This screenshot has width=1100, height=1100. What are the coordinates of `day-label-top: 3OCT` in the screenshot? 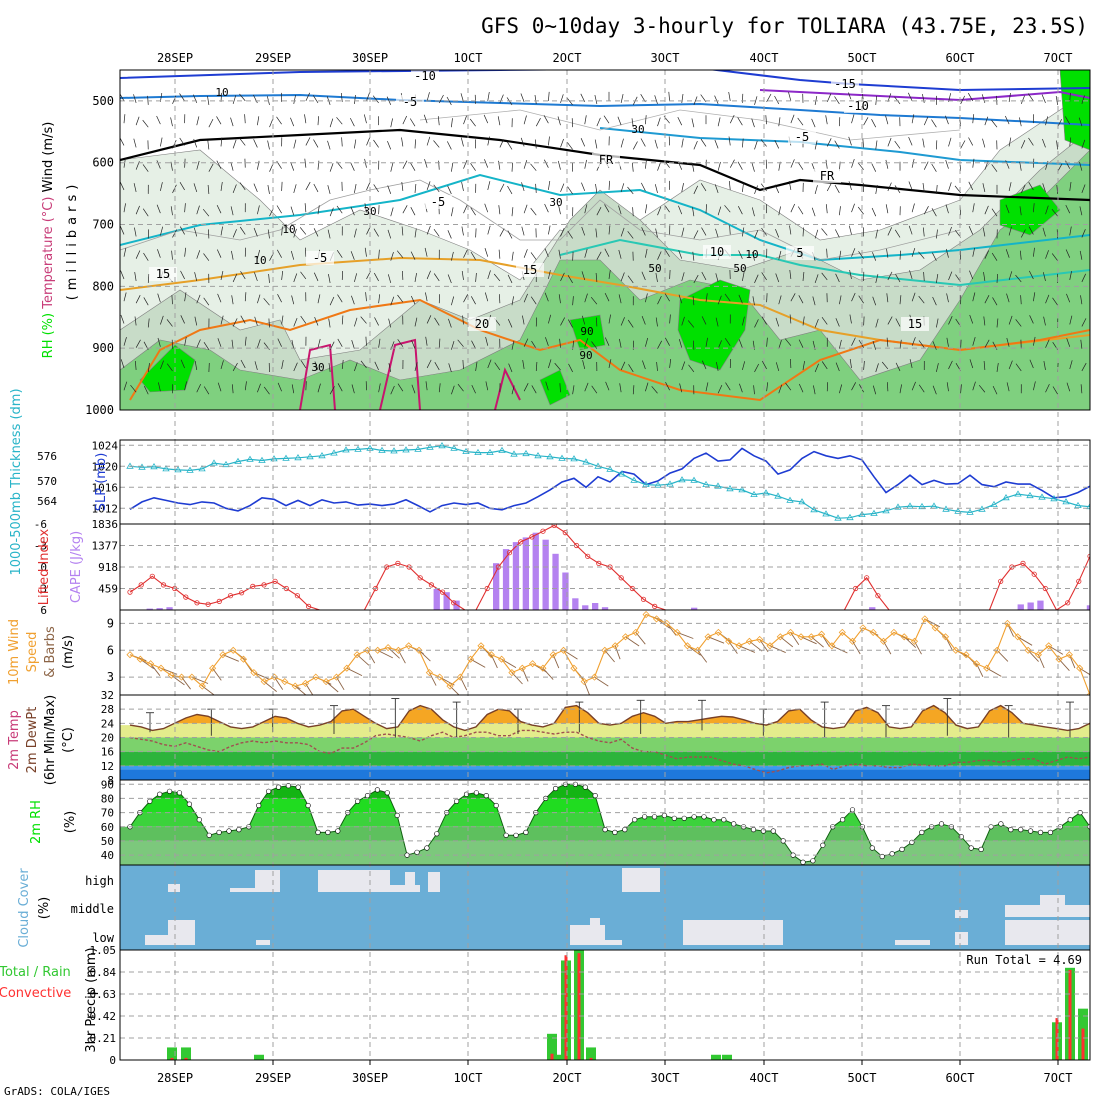 It's located at (665, 58).